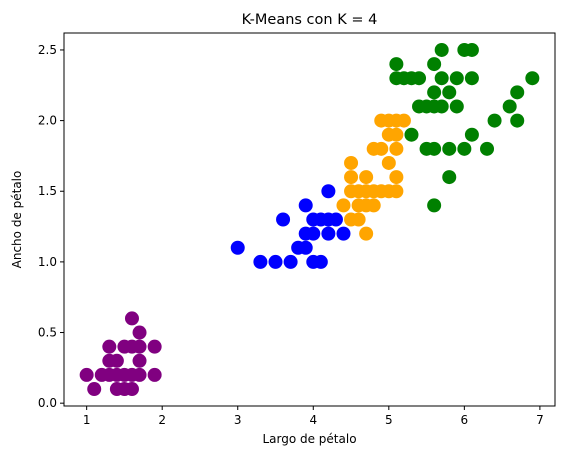  I want to click on x-axis: 1 2 3 4 5 6 7, so click(313, 416).